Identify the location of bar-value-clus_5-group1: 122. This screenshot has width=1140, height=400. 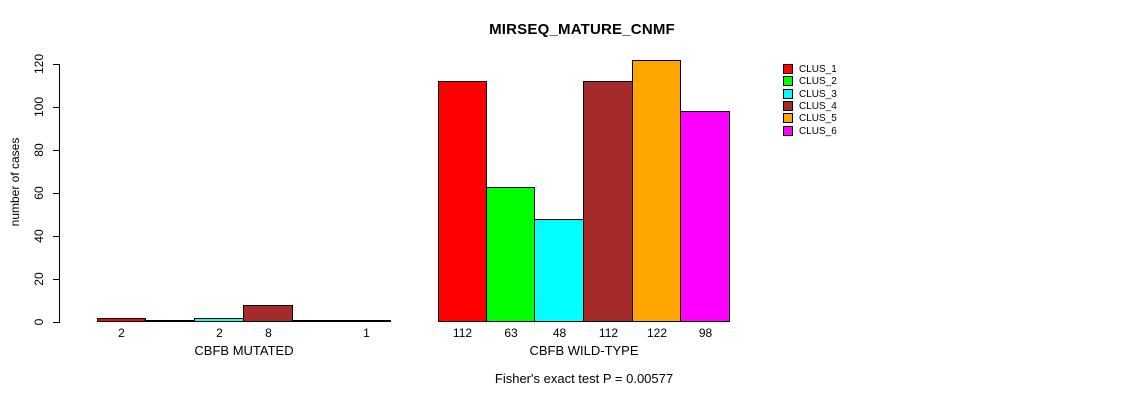
(657, 333).